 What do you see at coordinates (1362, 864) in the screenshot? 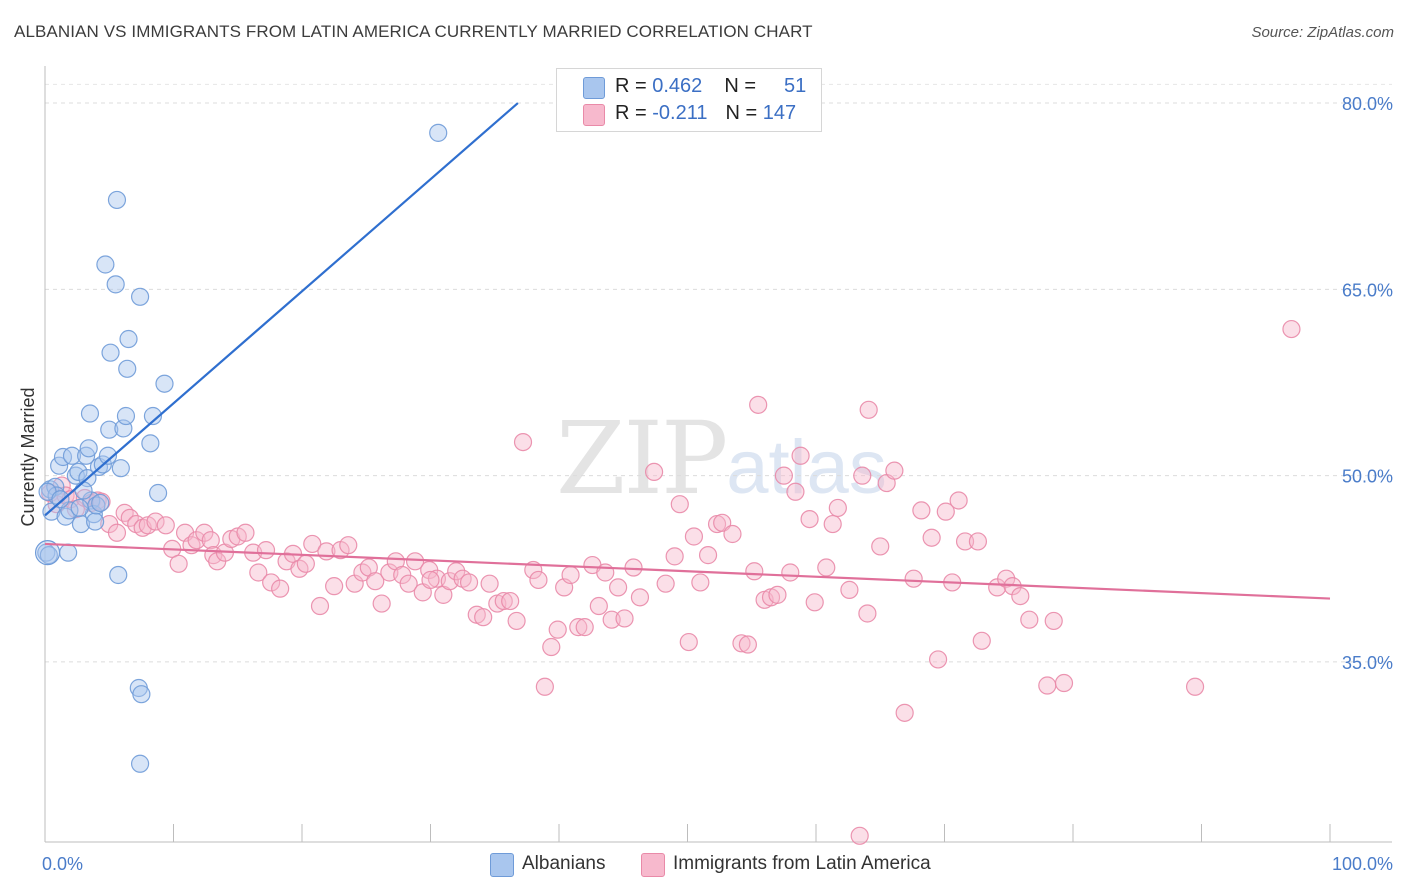
I see `x-tick-label: 100.0%` at bounding box center [1362, 864].